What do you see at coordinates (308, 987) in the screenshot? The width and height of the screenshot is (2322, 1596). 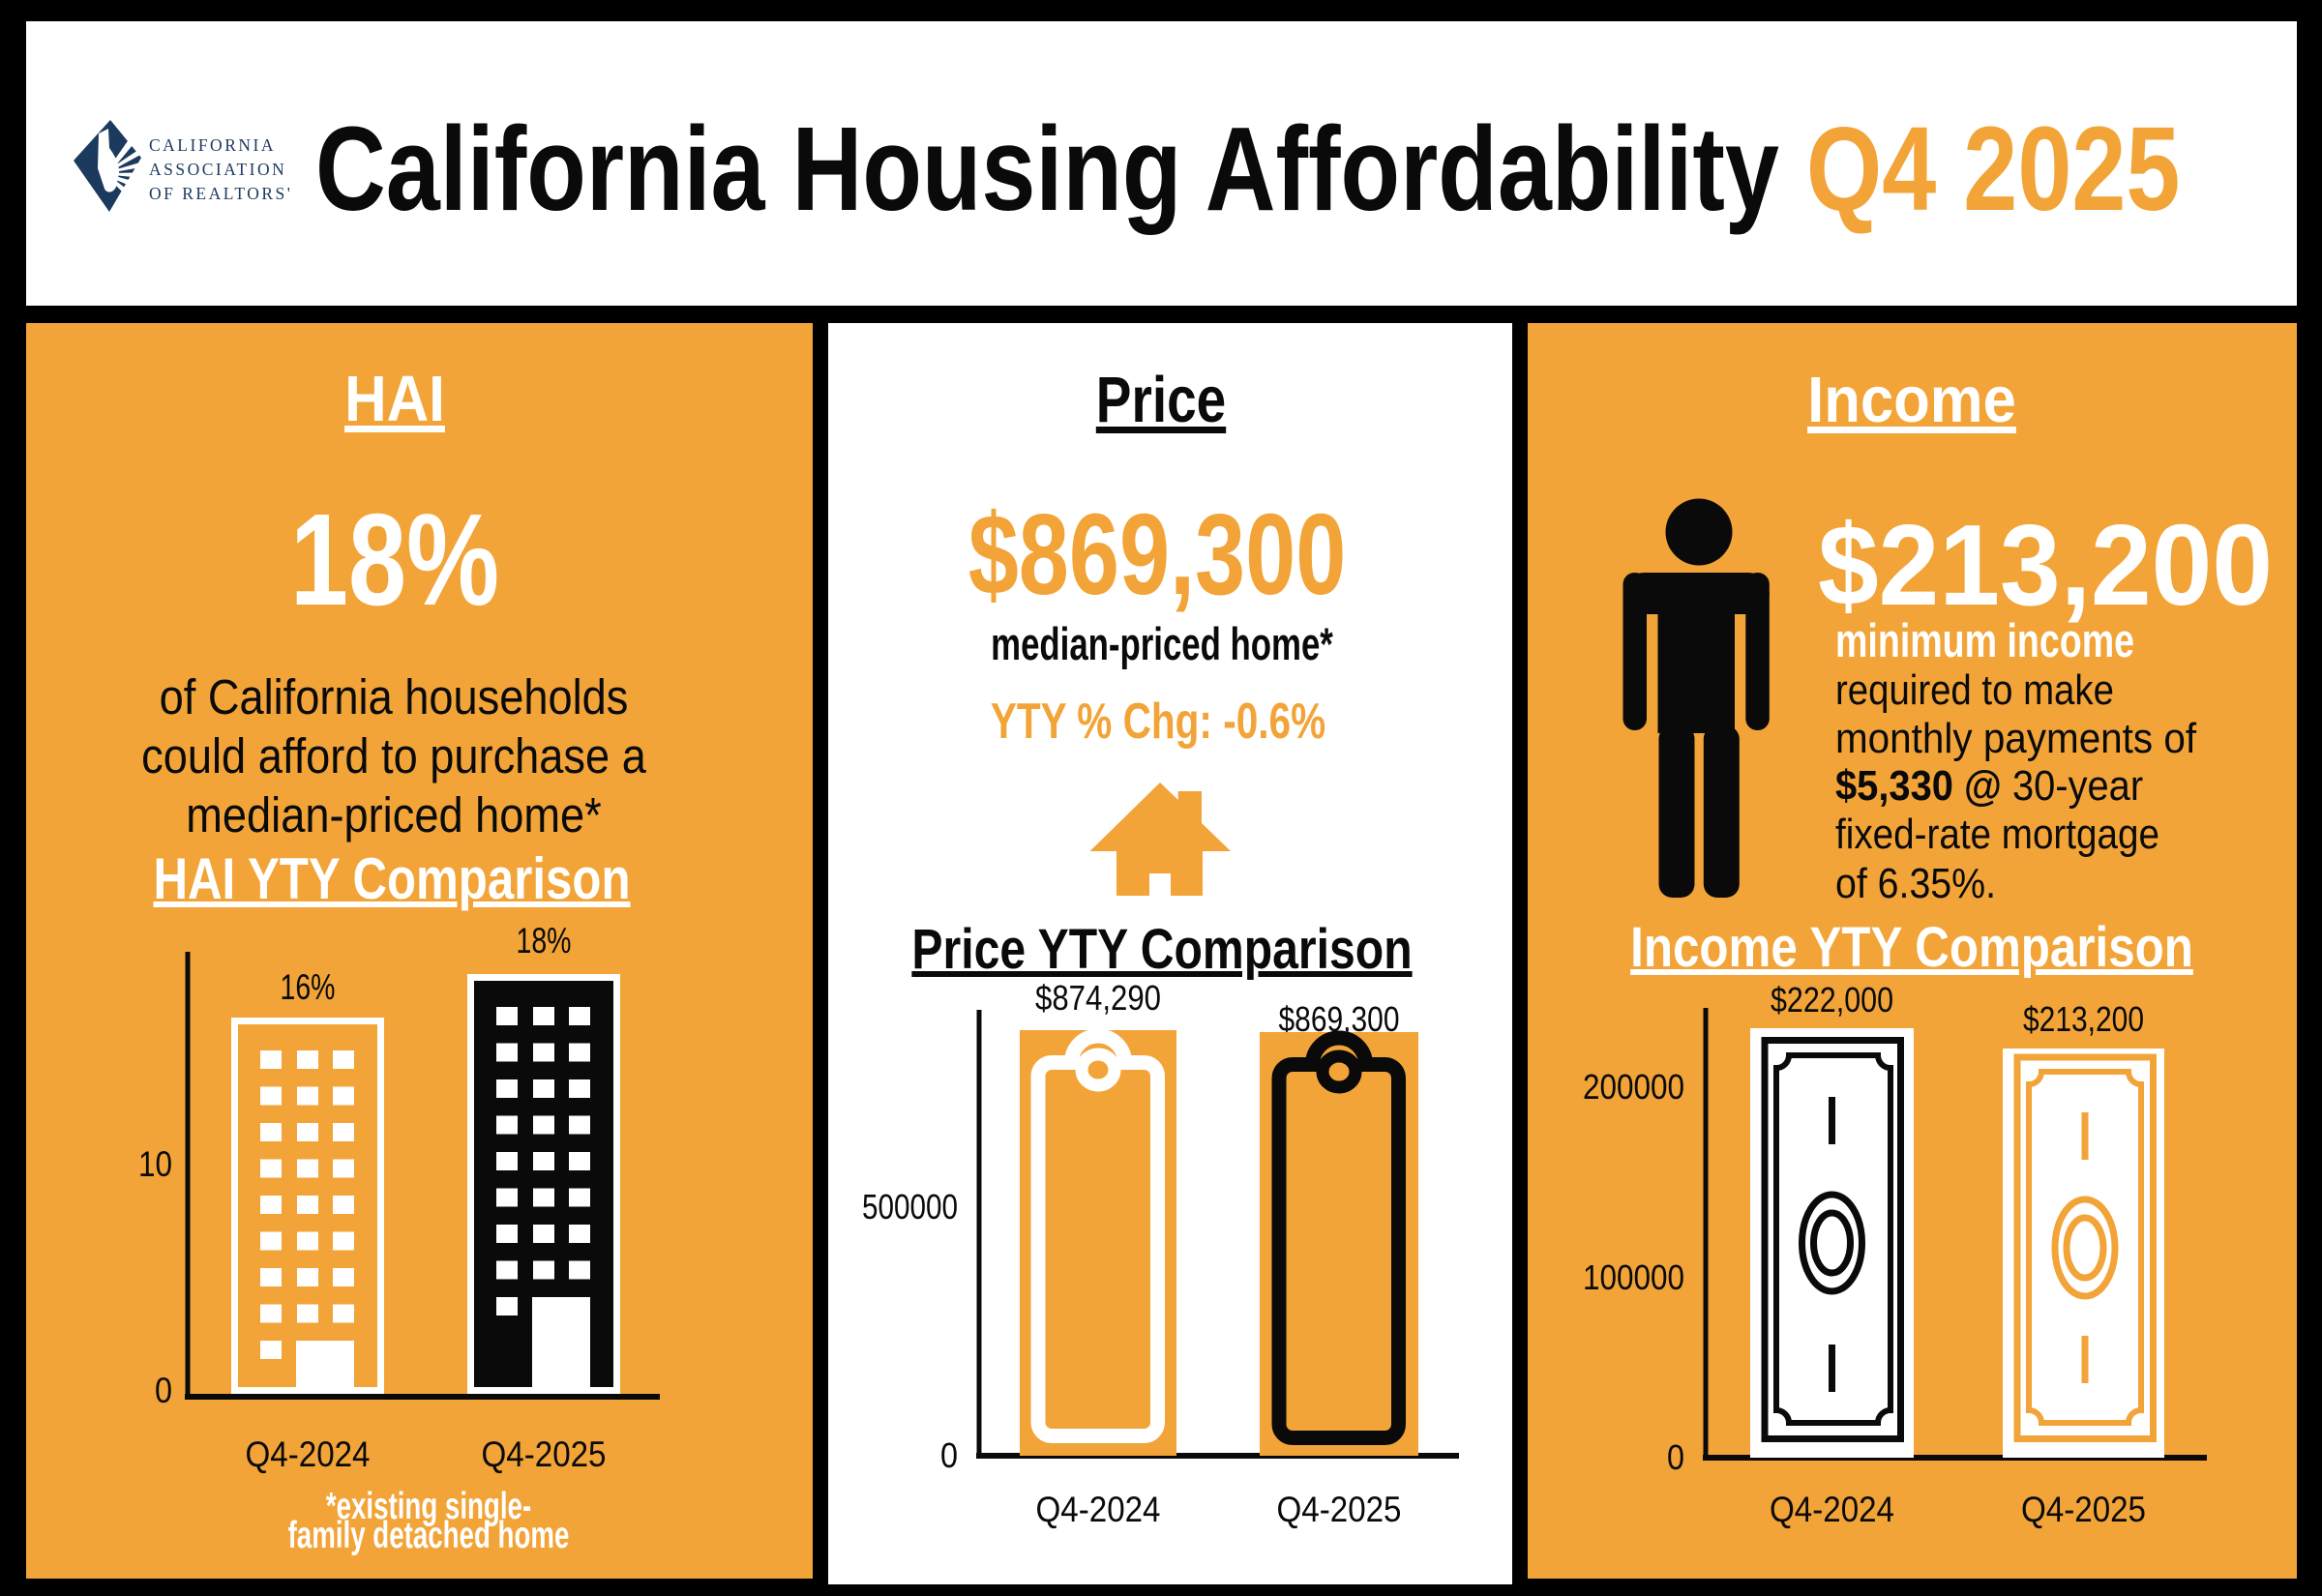 I see `svg-text: 16%` at bounding box center [308, 987].